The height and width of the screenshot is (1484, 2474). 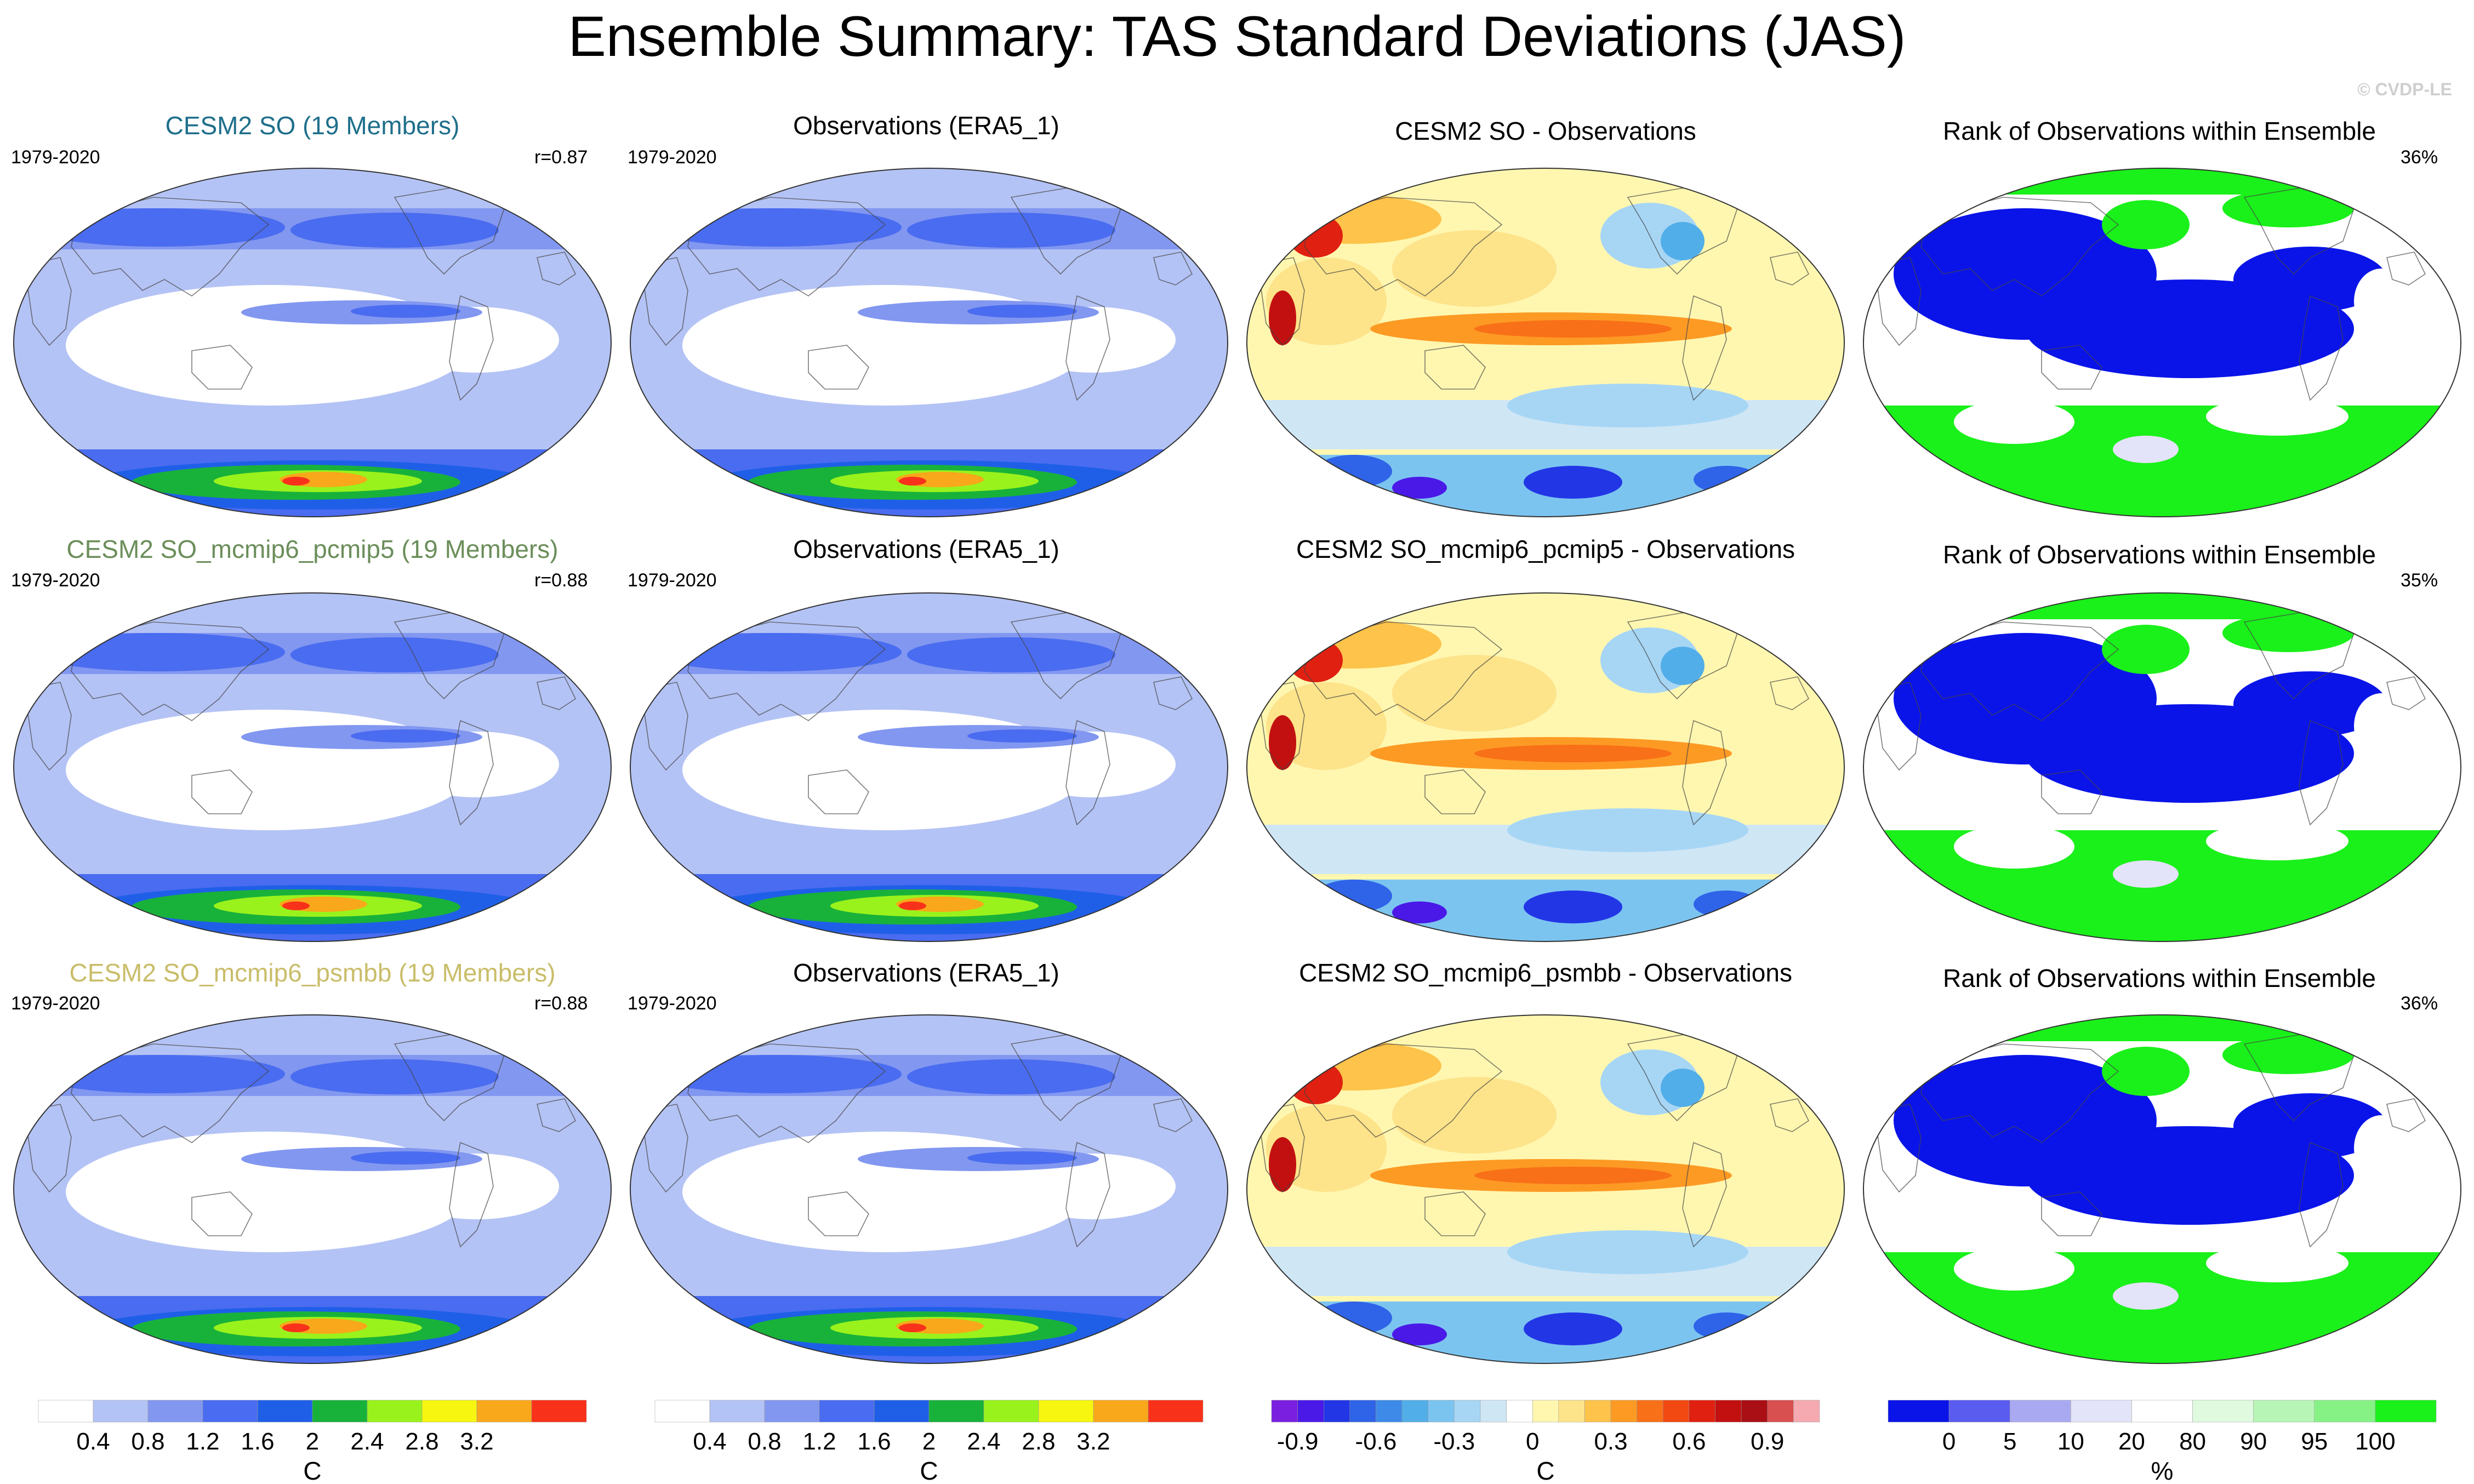 I want to click on credit-watermark: © CVDP-LE, so click(x=2404, y=89).